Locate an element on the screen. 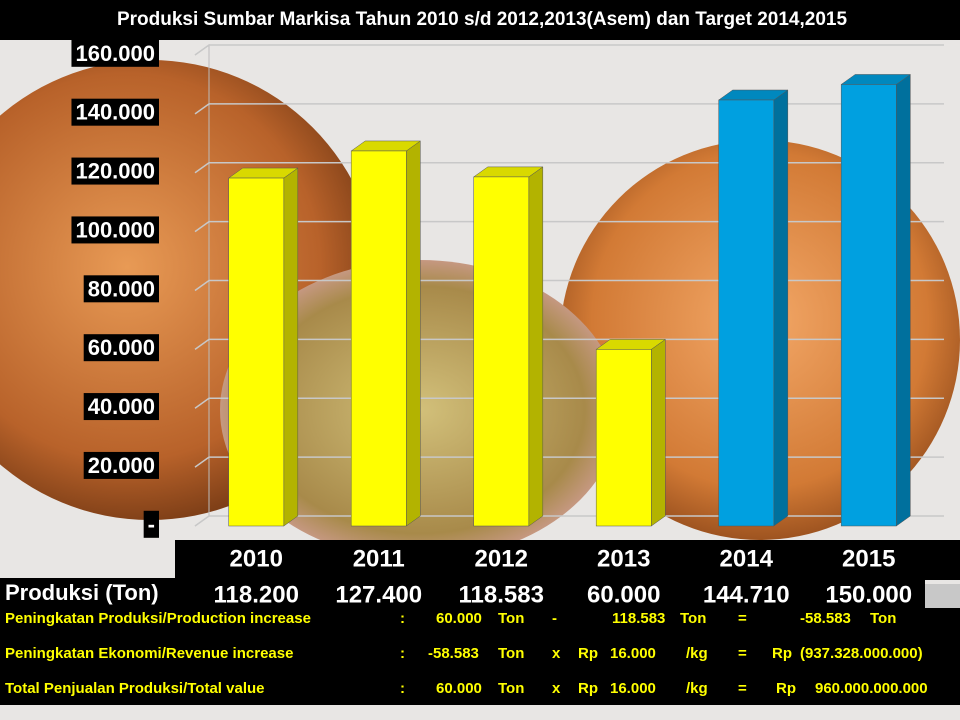  summary-cell: Peningkatan Ekonomi/Revenue increase is located at coordinates (149, 653).